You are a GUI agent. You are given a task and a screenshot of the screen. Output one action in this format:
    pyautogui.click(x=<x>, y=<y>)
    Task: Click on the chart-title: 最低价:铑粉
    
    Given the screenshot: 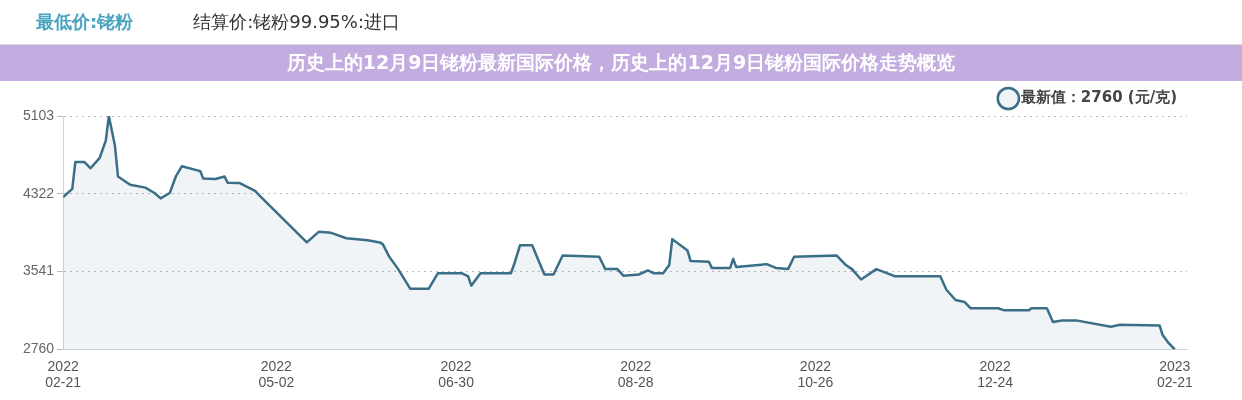 What is the action you would take?
    pyautogui.click(x=85, y=22)
    